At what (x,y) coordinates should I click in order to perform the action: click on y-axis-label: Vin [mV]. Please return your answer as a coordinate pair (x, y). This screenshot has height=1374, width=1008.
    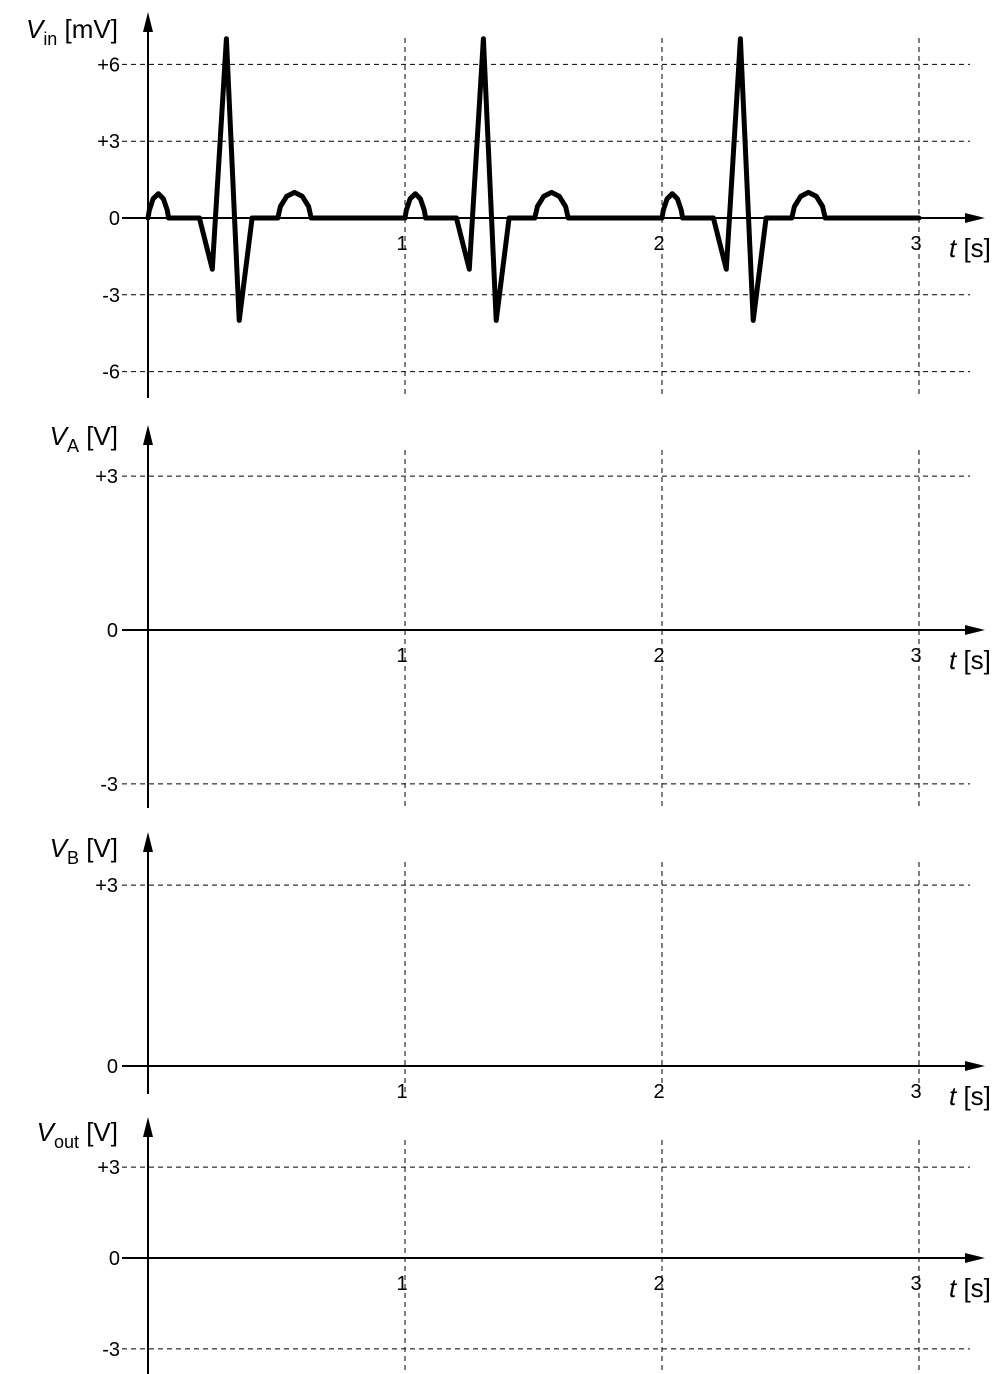
    Looking at the image, I should click on (72, 31).